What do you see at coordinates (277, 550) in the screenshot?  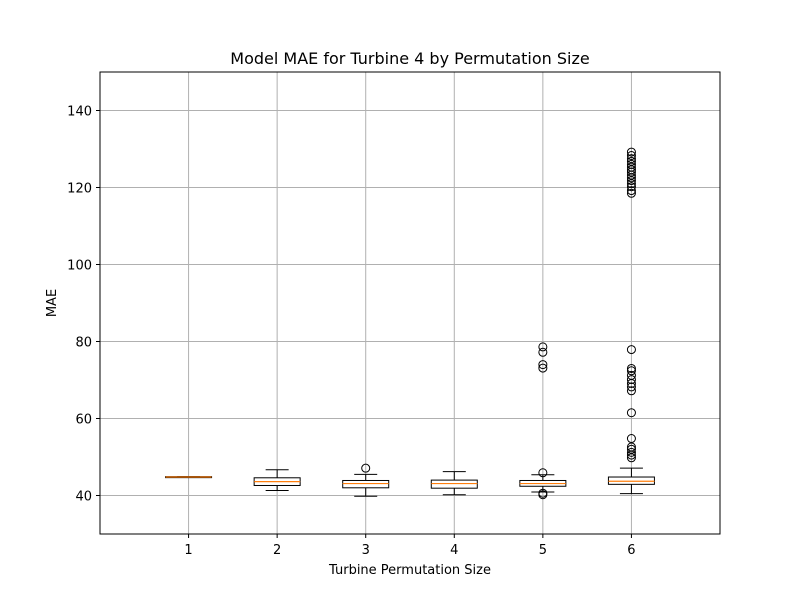 I see `x-tick-label: 2` at bounding box center [277, 550].